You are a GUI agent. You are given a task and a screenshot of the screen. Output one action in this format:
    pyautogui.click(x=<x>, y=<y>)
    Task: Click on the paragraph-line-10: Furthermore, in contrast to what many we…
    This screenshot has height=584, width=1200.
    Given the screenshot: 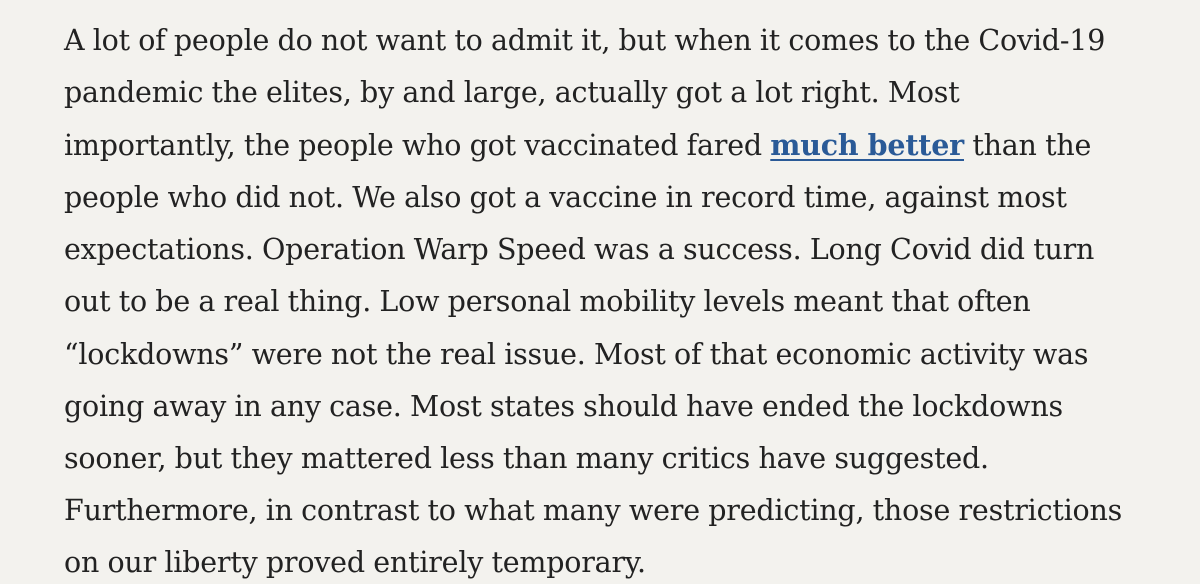 What is the action you would take?
    pyautogui.click(x=593, y=510)
    